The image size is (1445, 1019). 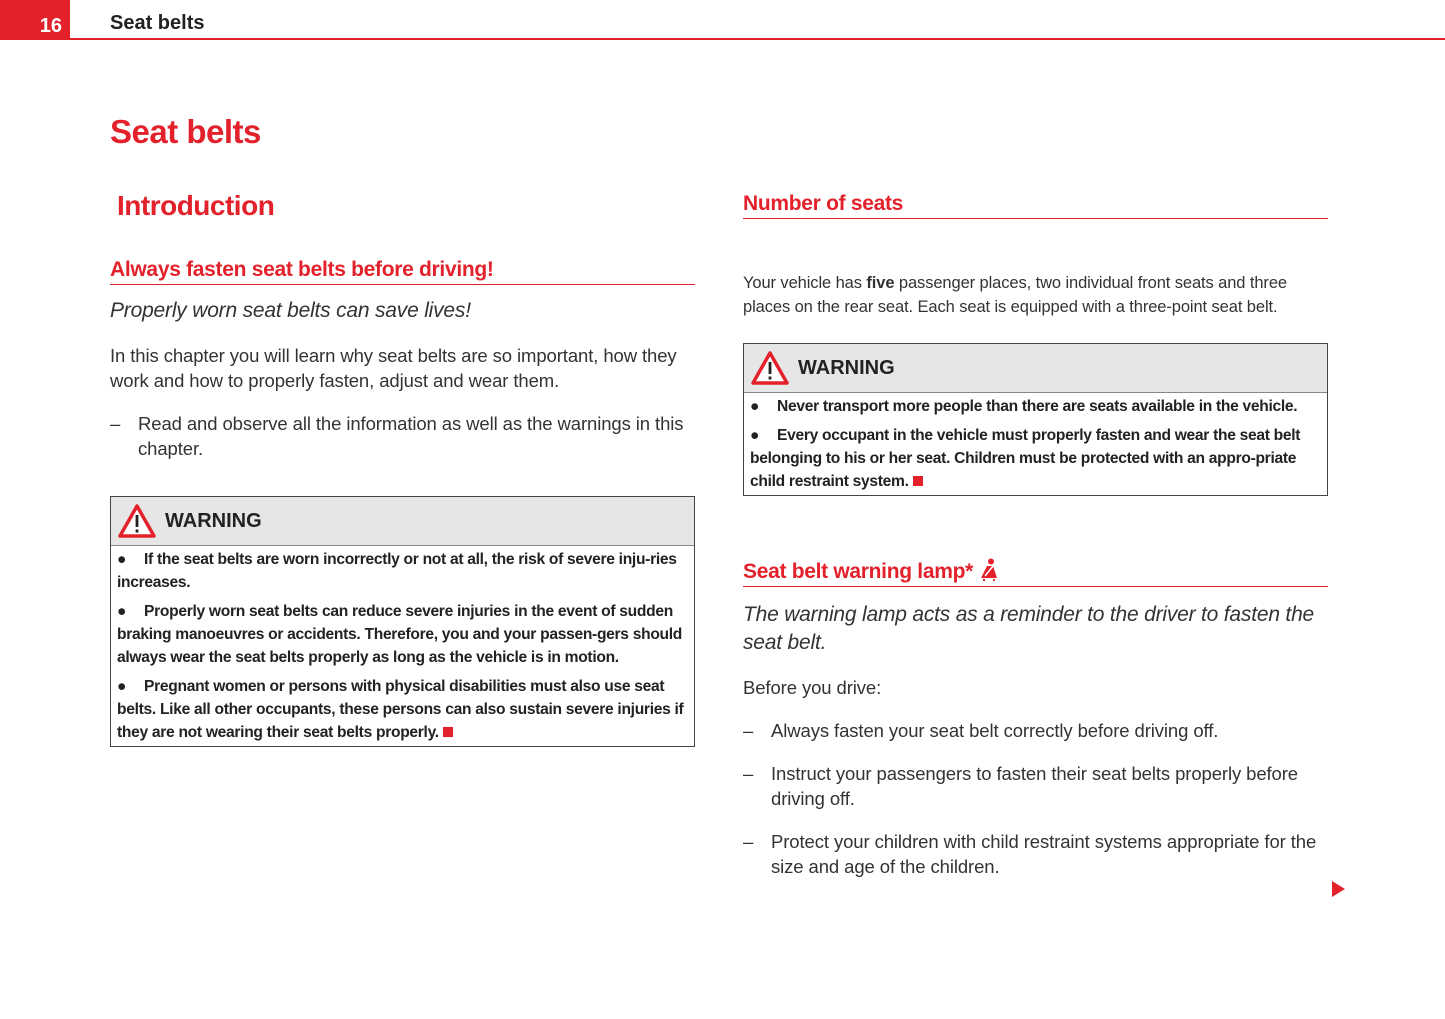 I want to click on running-title: Seat belts, so click(x=157, y=23).